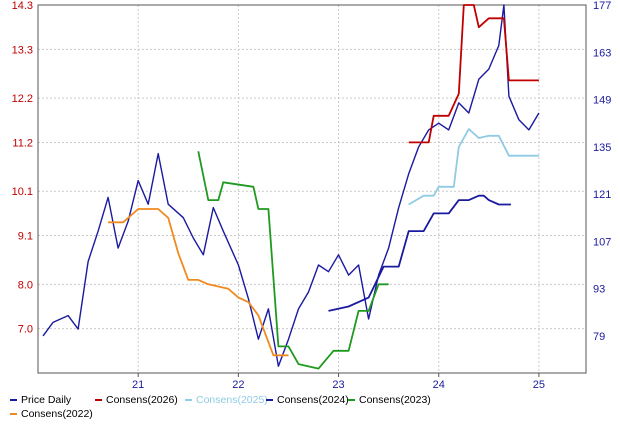 This screenshot has width=620, height=425. I want to click on legend-item-consens-2026: Consens(2026), so click(136, 400).